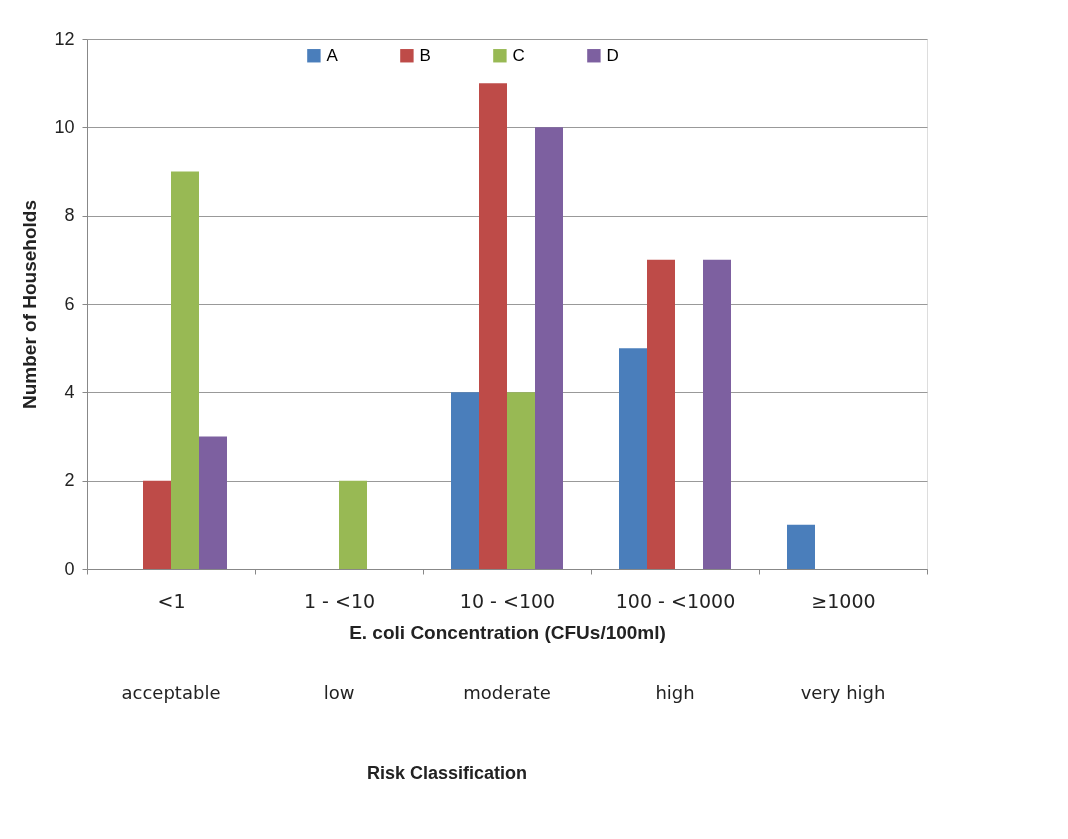  I want to click on text: high, so click(675, 692).